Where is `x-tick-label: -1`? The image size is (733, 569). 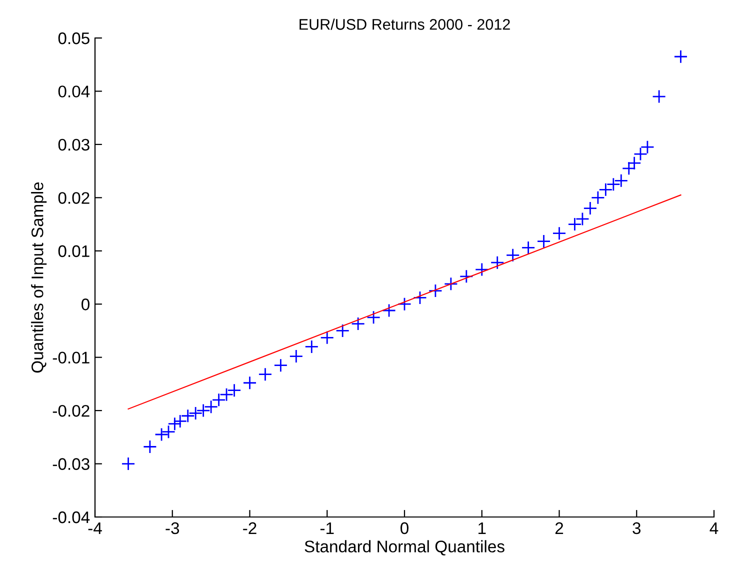
x-tick-label: -1 is located at coordinates (327, 528).